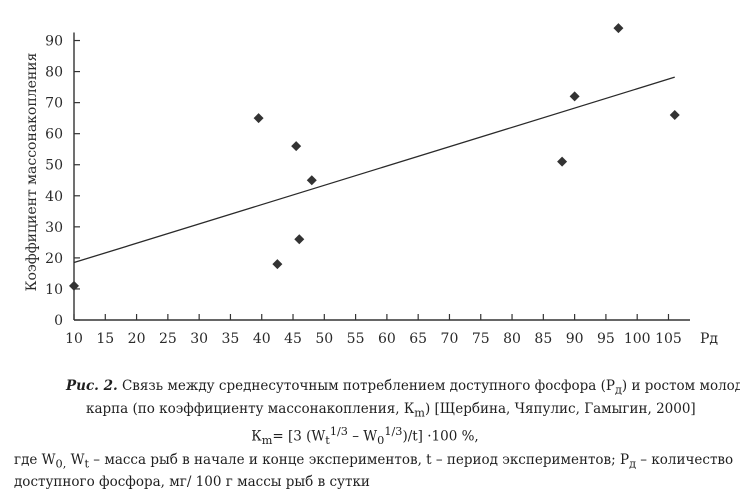 This screenshot has height=492, width=740. What do you see at coordinates (543, 339) in the screenshot?
I see `x-tick-label: 85` at bounding box center [543, 339].